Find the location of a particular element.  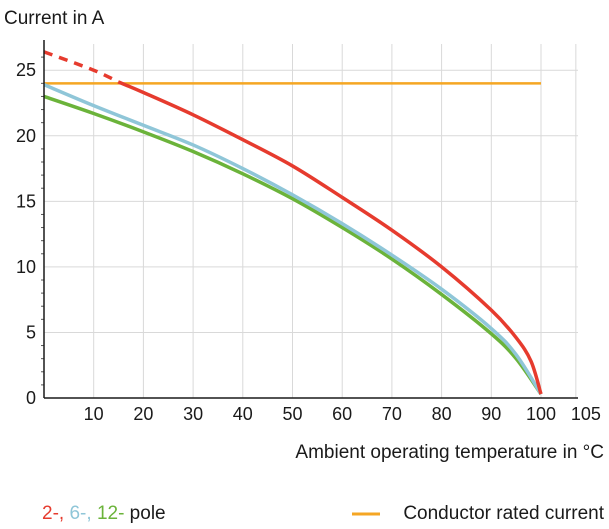

x-tick-label: 50 is located at coordinates (292, 414).